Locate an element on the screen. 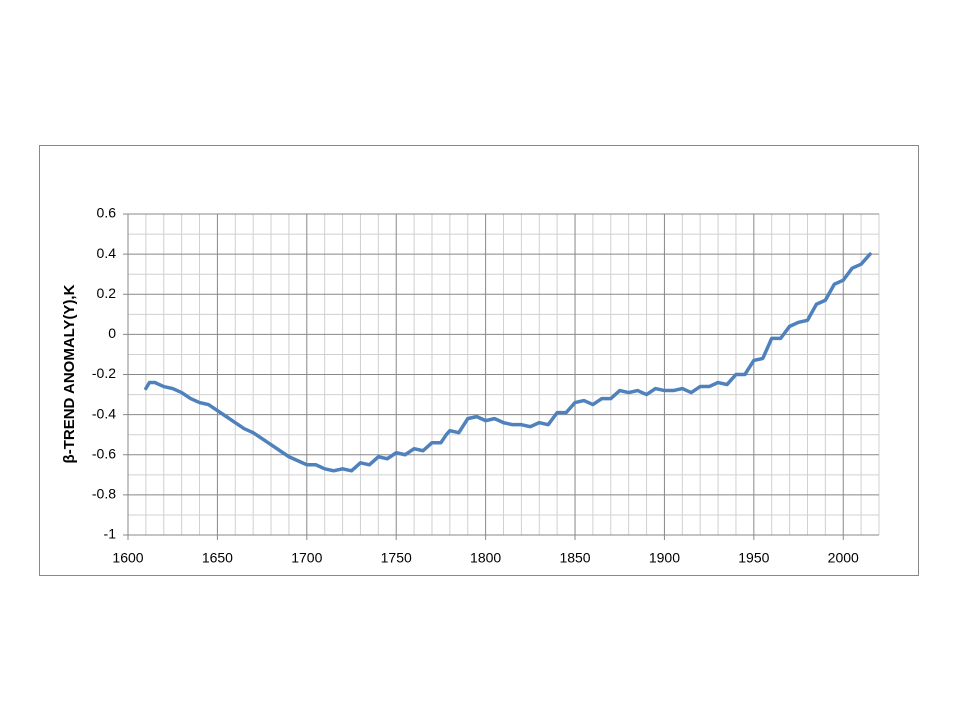  y-axis-label: β-TREND ANOMALY(Y),K is located at coordinates (69, 373).